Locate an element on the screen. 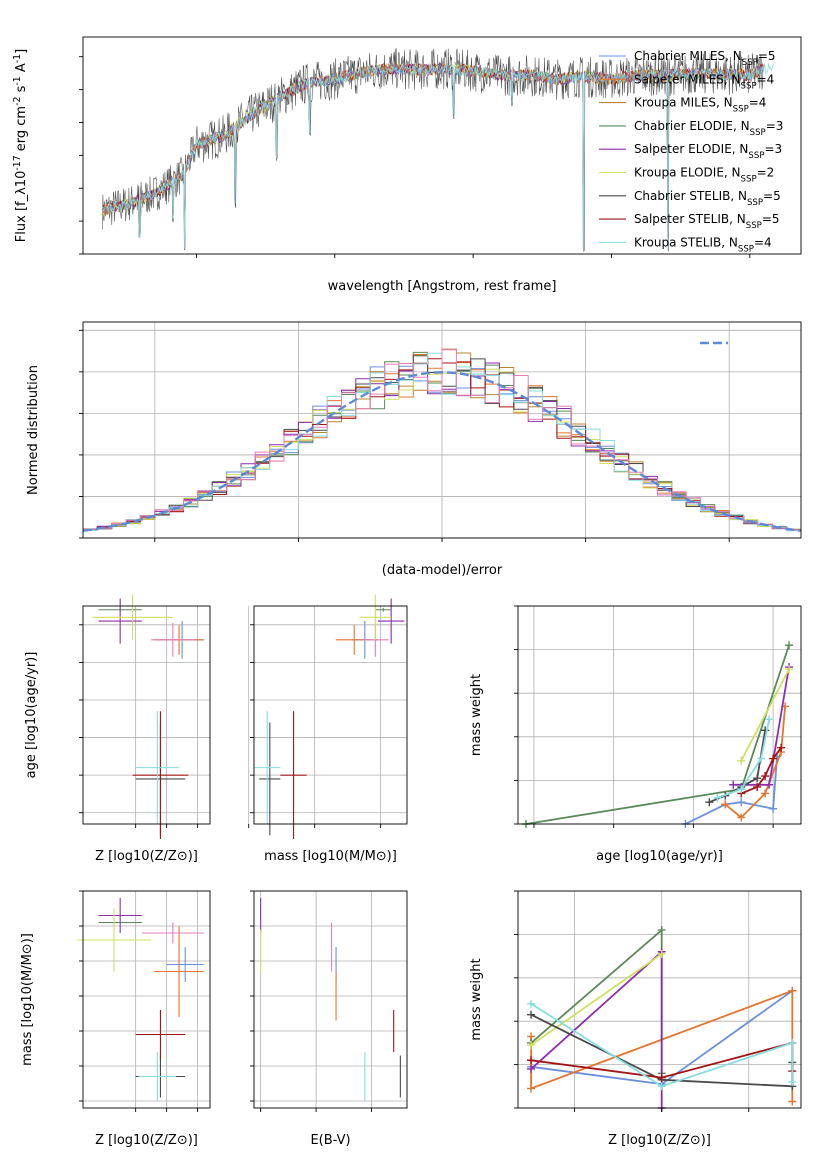 This screenshot has width=819, height=1170. normal-curve is located at coordinates (442, 451).